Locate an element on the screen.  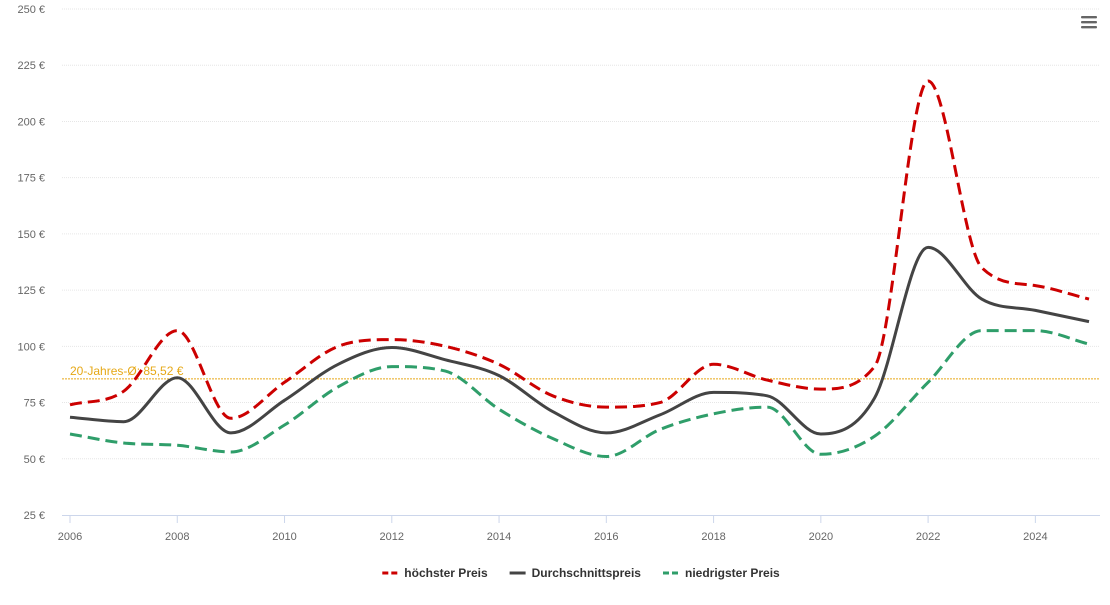
legend-label: höchster Preis is located at coordinates (446, 573).